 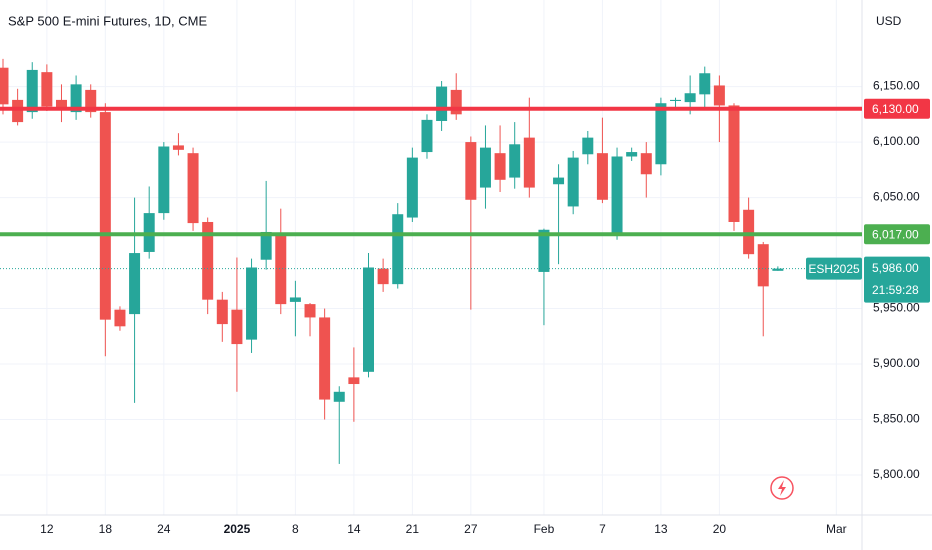 I want to click on currency: USD, so click(x=889, y=21).